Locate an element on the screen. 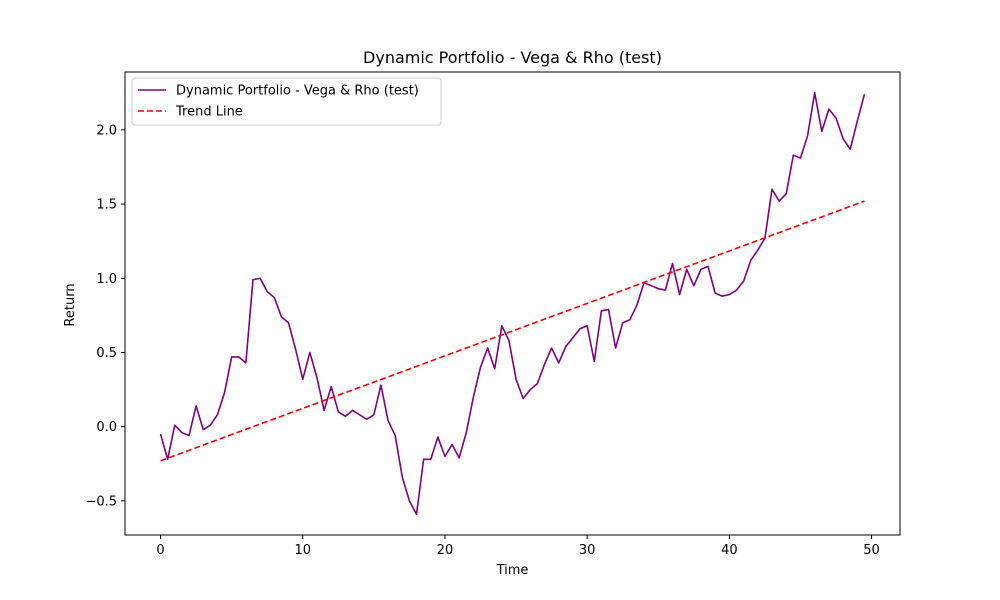  legend-label: Trend Line is located at coordinates (209, 112).